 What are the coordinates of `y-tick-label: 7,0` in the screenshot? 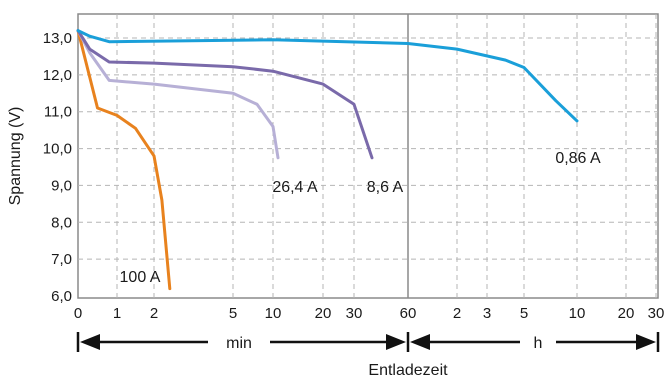 It's located at (61, 259).